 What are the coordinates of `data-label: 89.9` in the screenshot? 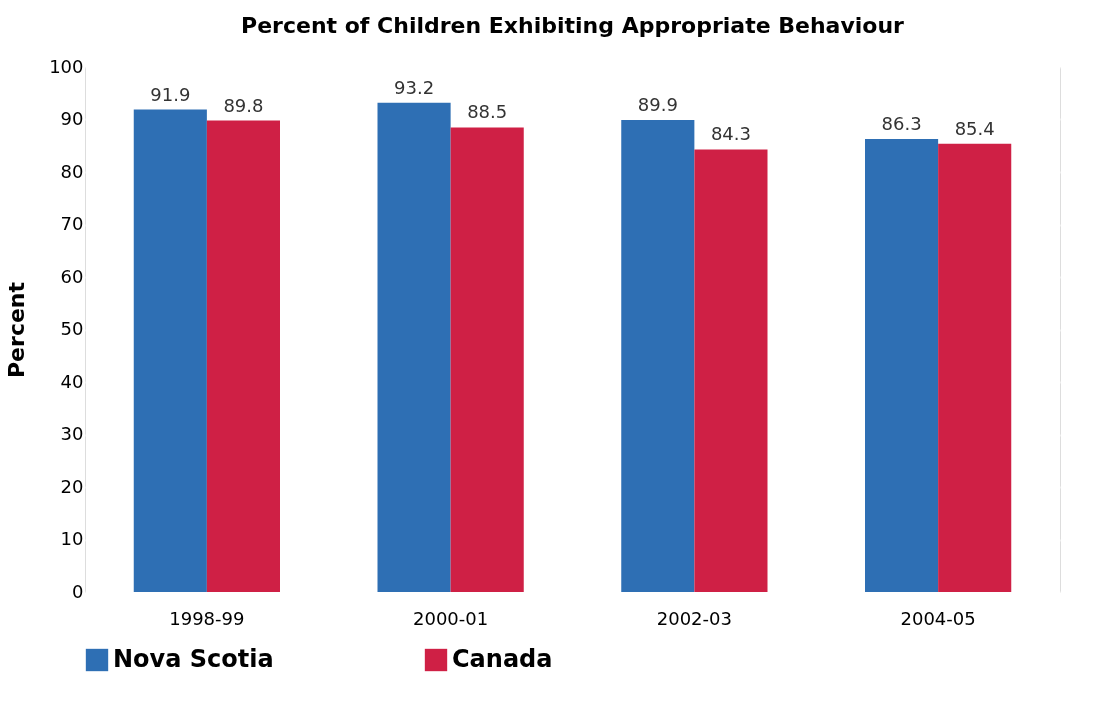 It's located at (657, 105).